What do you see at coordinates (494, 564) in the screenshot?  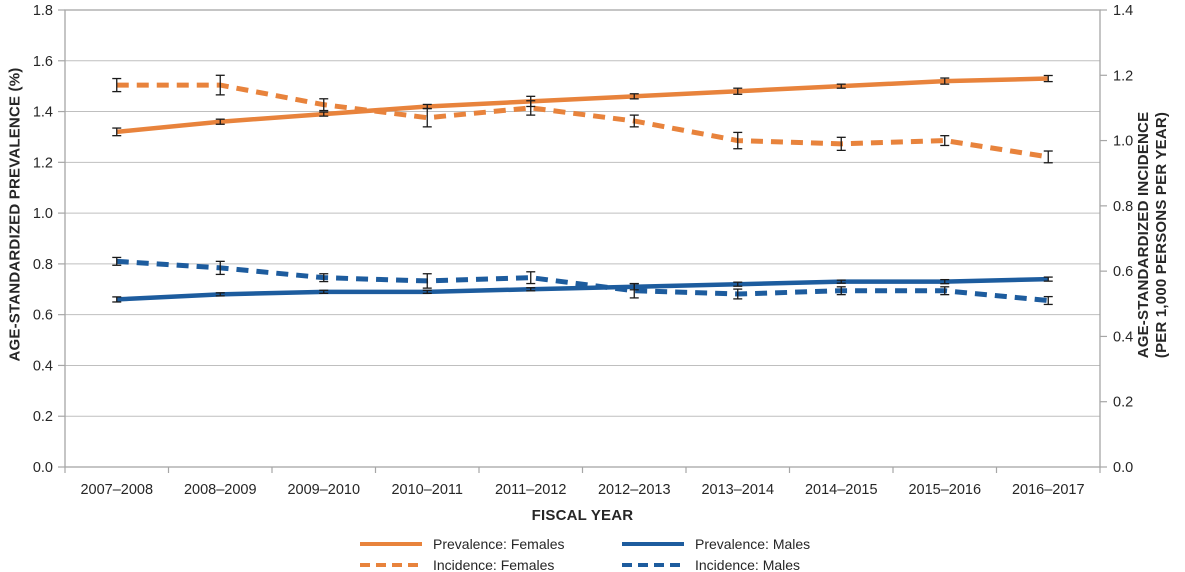 I see `legend-label: Incidence: Females` at bounding box center [494, 564].